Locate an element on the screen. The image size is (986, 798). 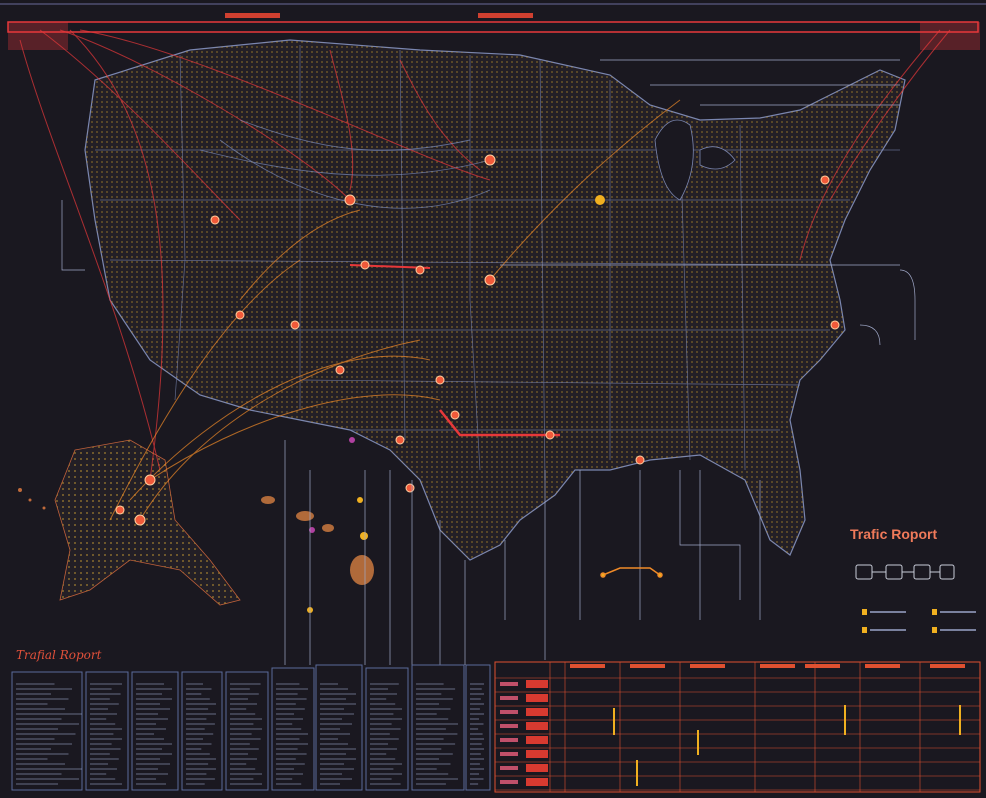
report-grid is located at coordinates (737, 727).